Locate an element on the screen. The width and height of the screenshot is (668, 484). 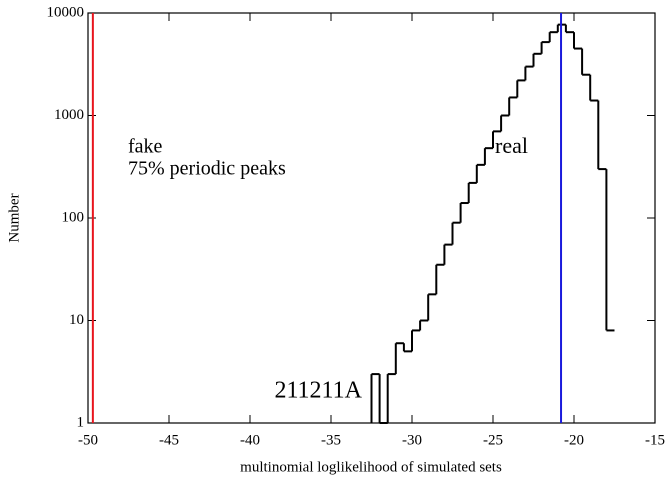
x-tick-label: -30 is located at coordinates (412, 440).